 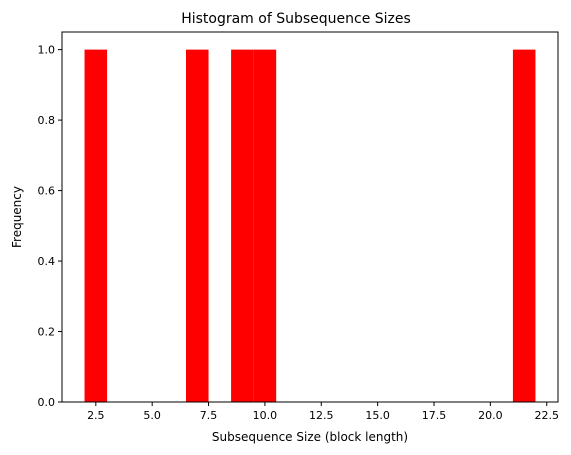 I want to click on y-tick-label: 1.0, so click(x=47, y=50).